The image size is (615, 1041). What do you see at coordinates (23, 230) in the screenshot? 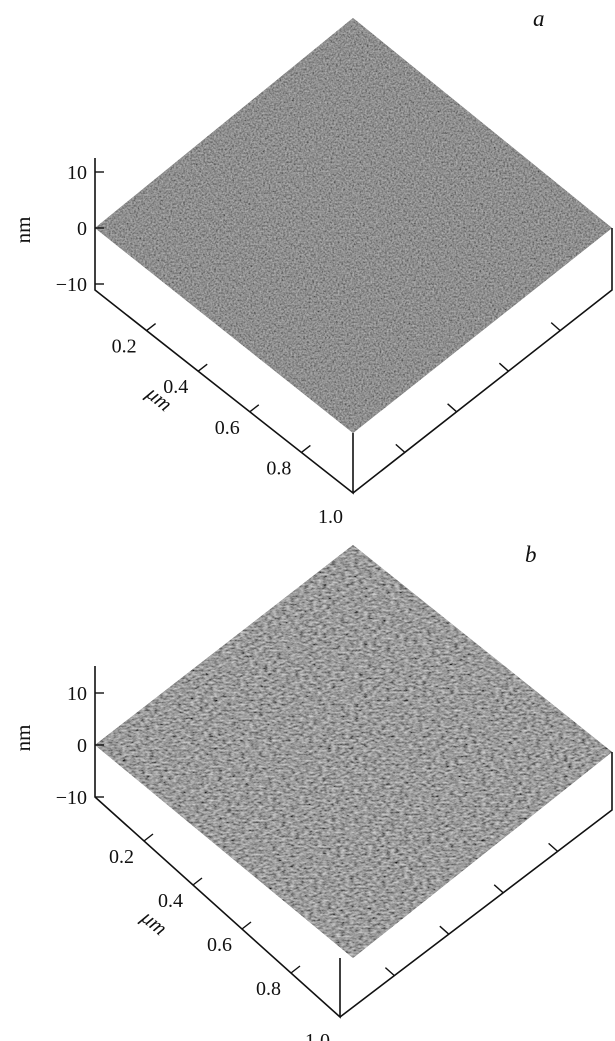
I see `z-axis-label-a: nm` at bounding box center [23, 230].